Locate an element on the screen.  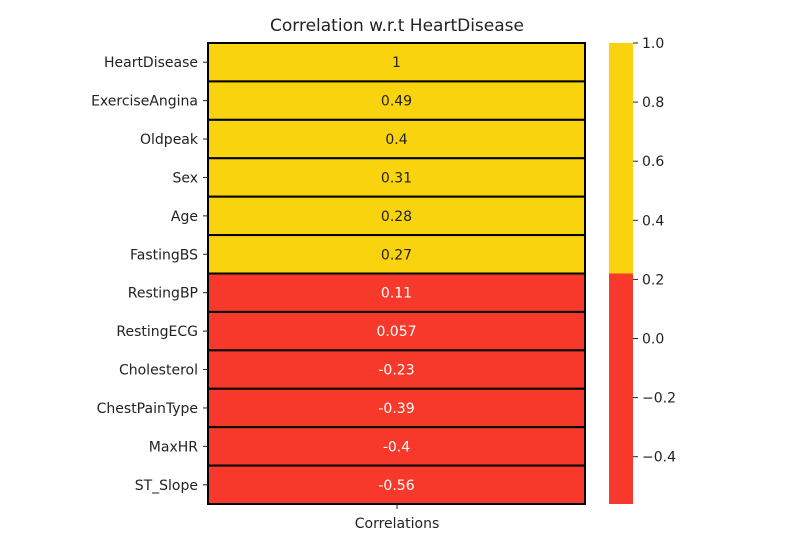
row-label: ChestPainType is located at coordinates (147, 409).